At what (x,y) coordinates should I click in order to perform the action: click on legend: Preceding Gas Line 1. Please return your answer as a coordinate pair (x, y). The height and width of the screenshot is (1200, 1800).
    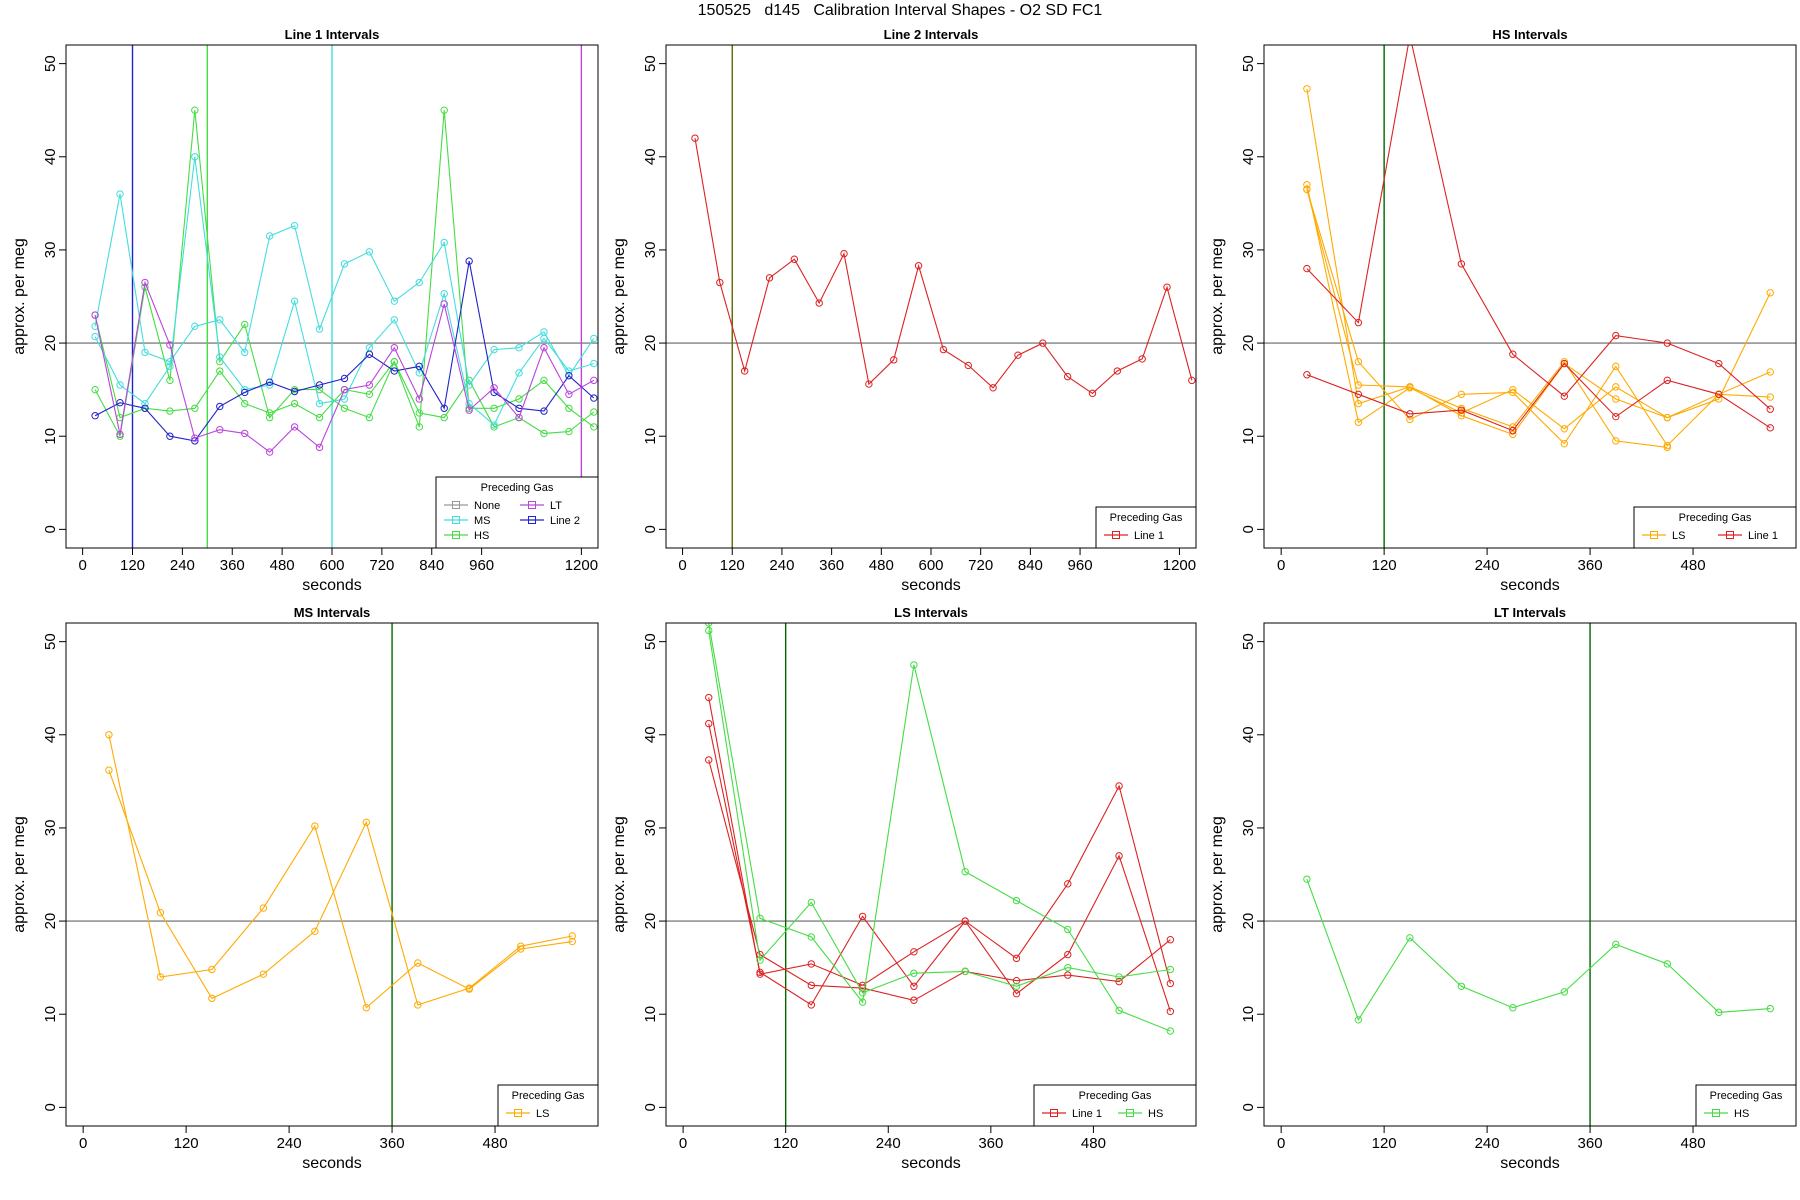
    Looking at the image, I should click on (1146, 527).